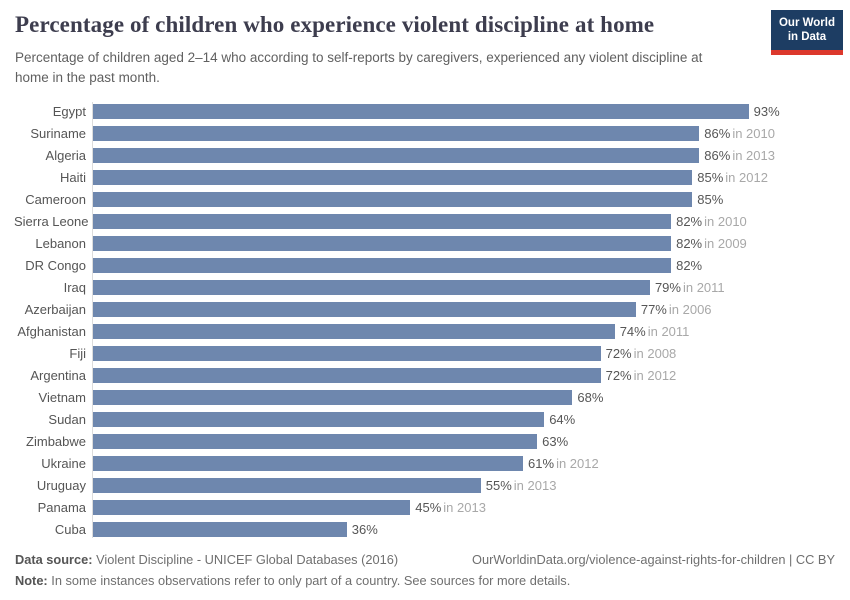  What do you see at coordinates (70, 529) in the screenshot?
I see `country-label: Cuba` at bounding box center [70, 529].